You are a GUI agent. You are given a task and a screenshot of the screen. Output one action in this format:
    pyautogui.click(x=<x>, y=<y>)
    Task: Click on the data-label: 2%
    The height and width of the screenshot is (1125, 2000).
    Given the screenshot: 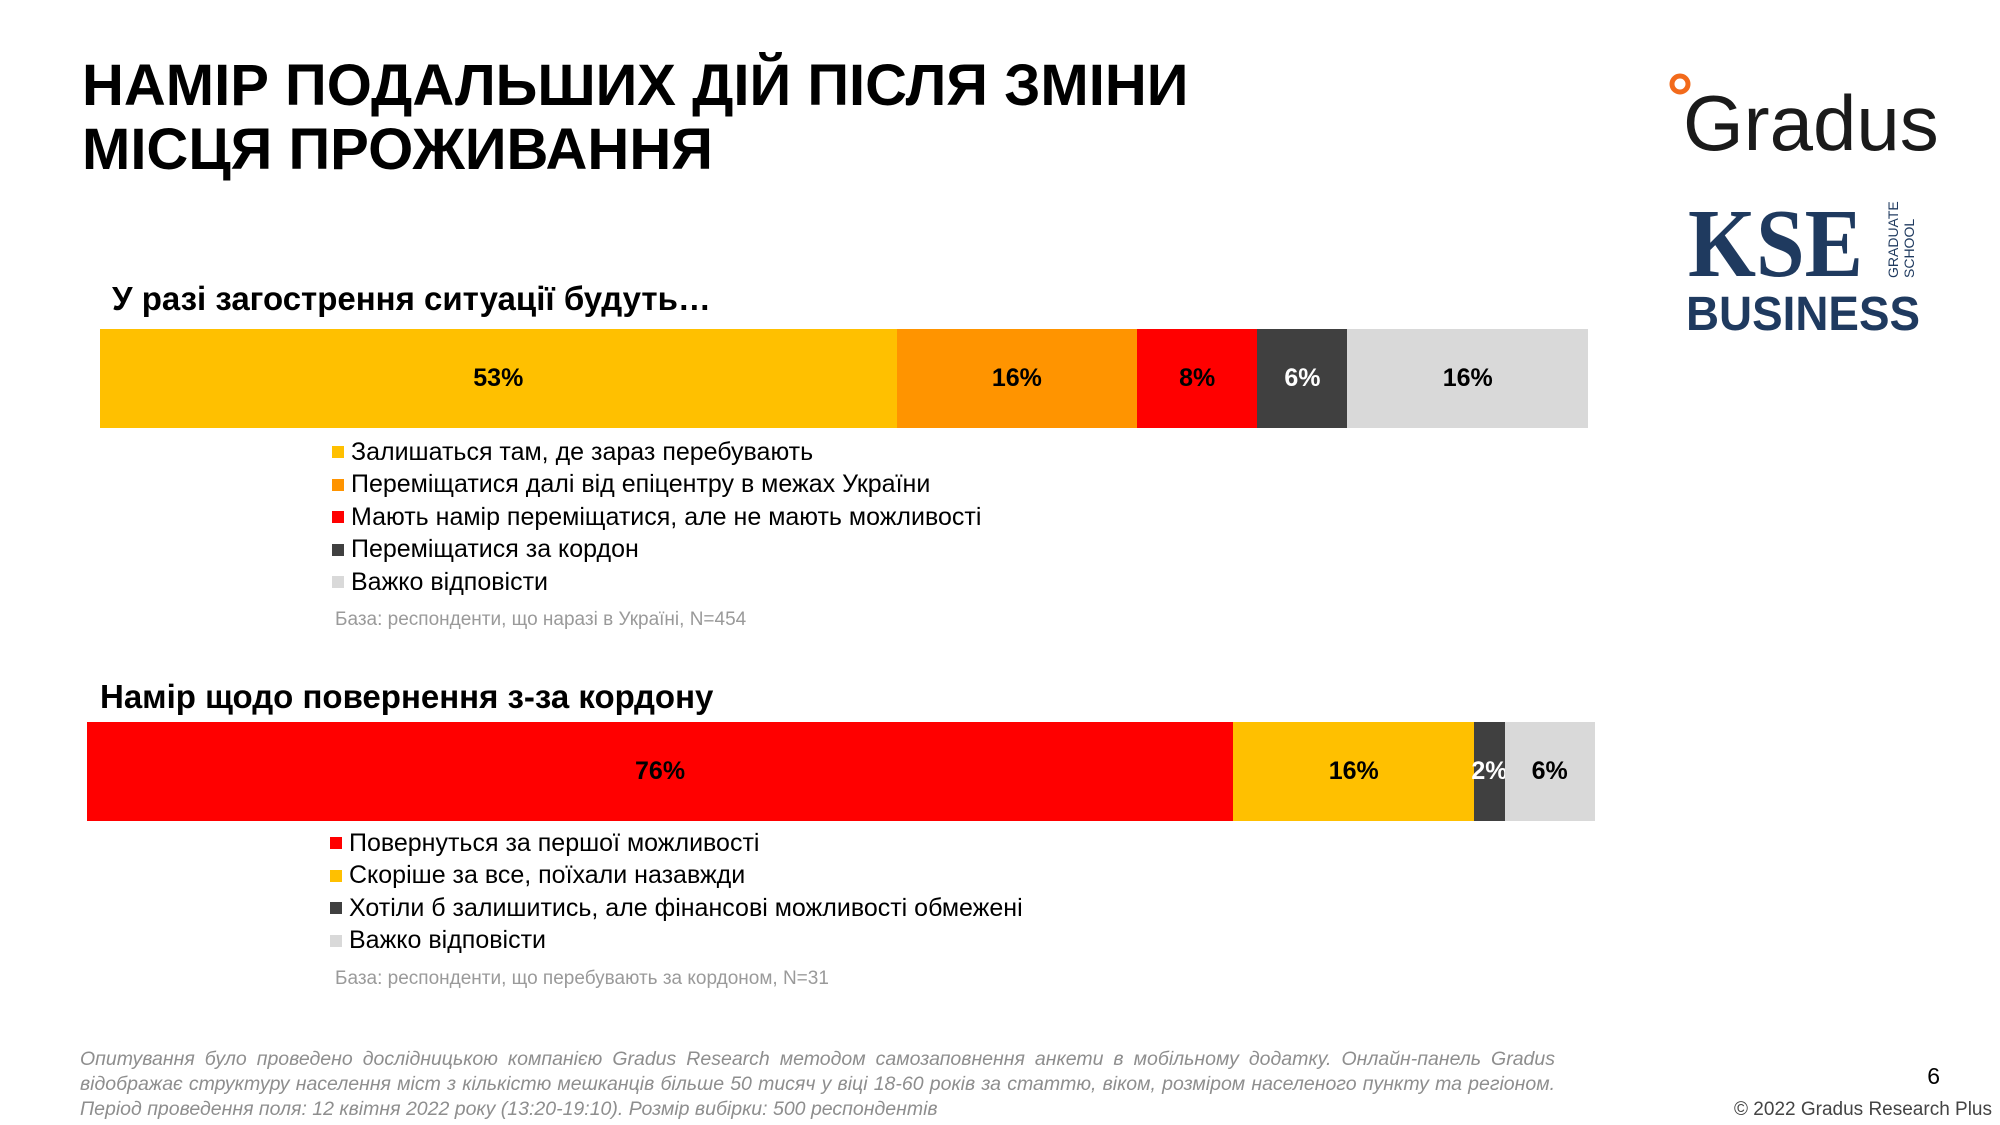 What is the action you would take?
    pyautogui.click(x=1489, y=771)
    